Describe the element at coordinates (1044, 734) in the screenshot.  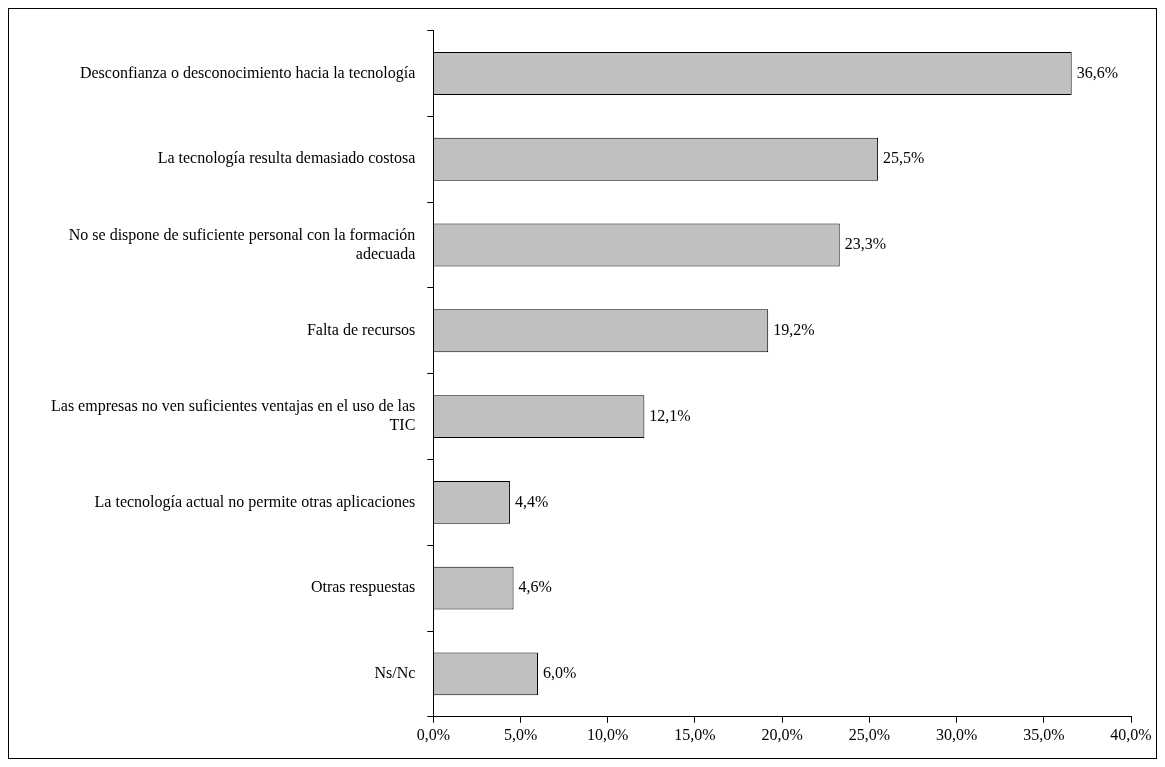
I see `x-tick-label: 35,0%` at that location.